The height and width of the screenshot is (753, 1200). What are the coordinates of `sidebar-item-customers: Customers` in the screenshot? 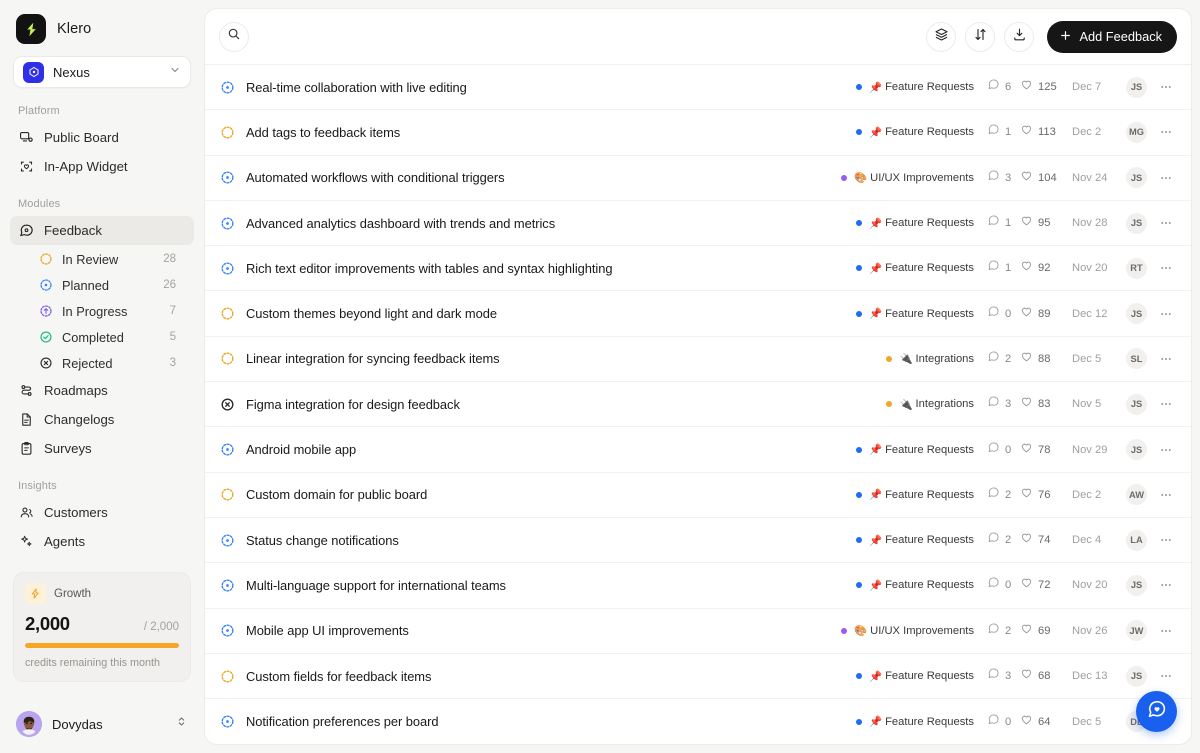 It's located at (102, 512).